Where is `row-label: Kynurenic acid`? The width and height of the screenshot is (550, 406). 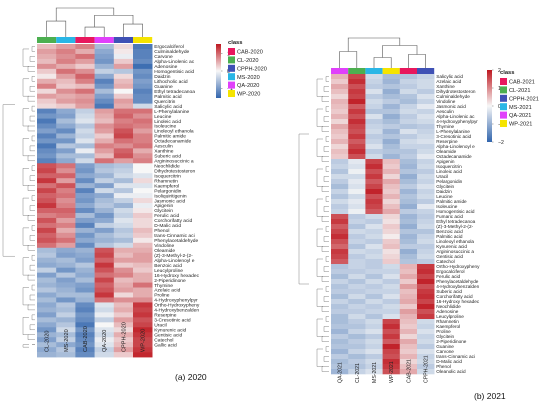 row-label: Kynurenic acid is located at coordinates (451, 246).